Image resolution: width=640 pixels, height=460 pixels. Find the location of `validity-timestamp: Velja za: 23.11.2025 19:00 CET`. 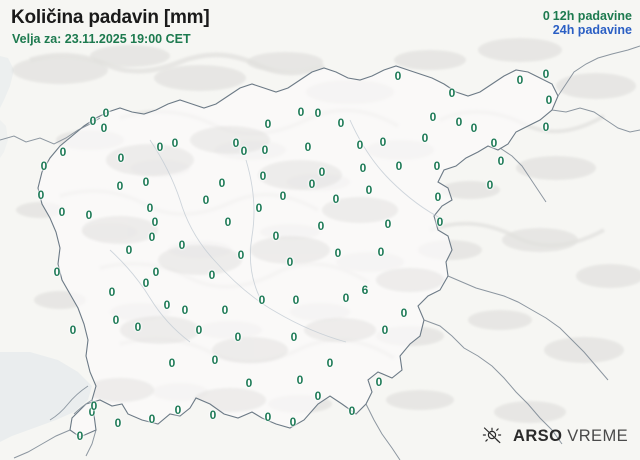

validity-timestamp: Velja za: 23.11.2025 19:00 CET is located at coordinates (101, 39).